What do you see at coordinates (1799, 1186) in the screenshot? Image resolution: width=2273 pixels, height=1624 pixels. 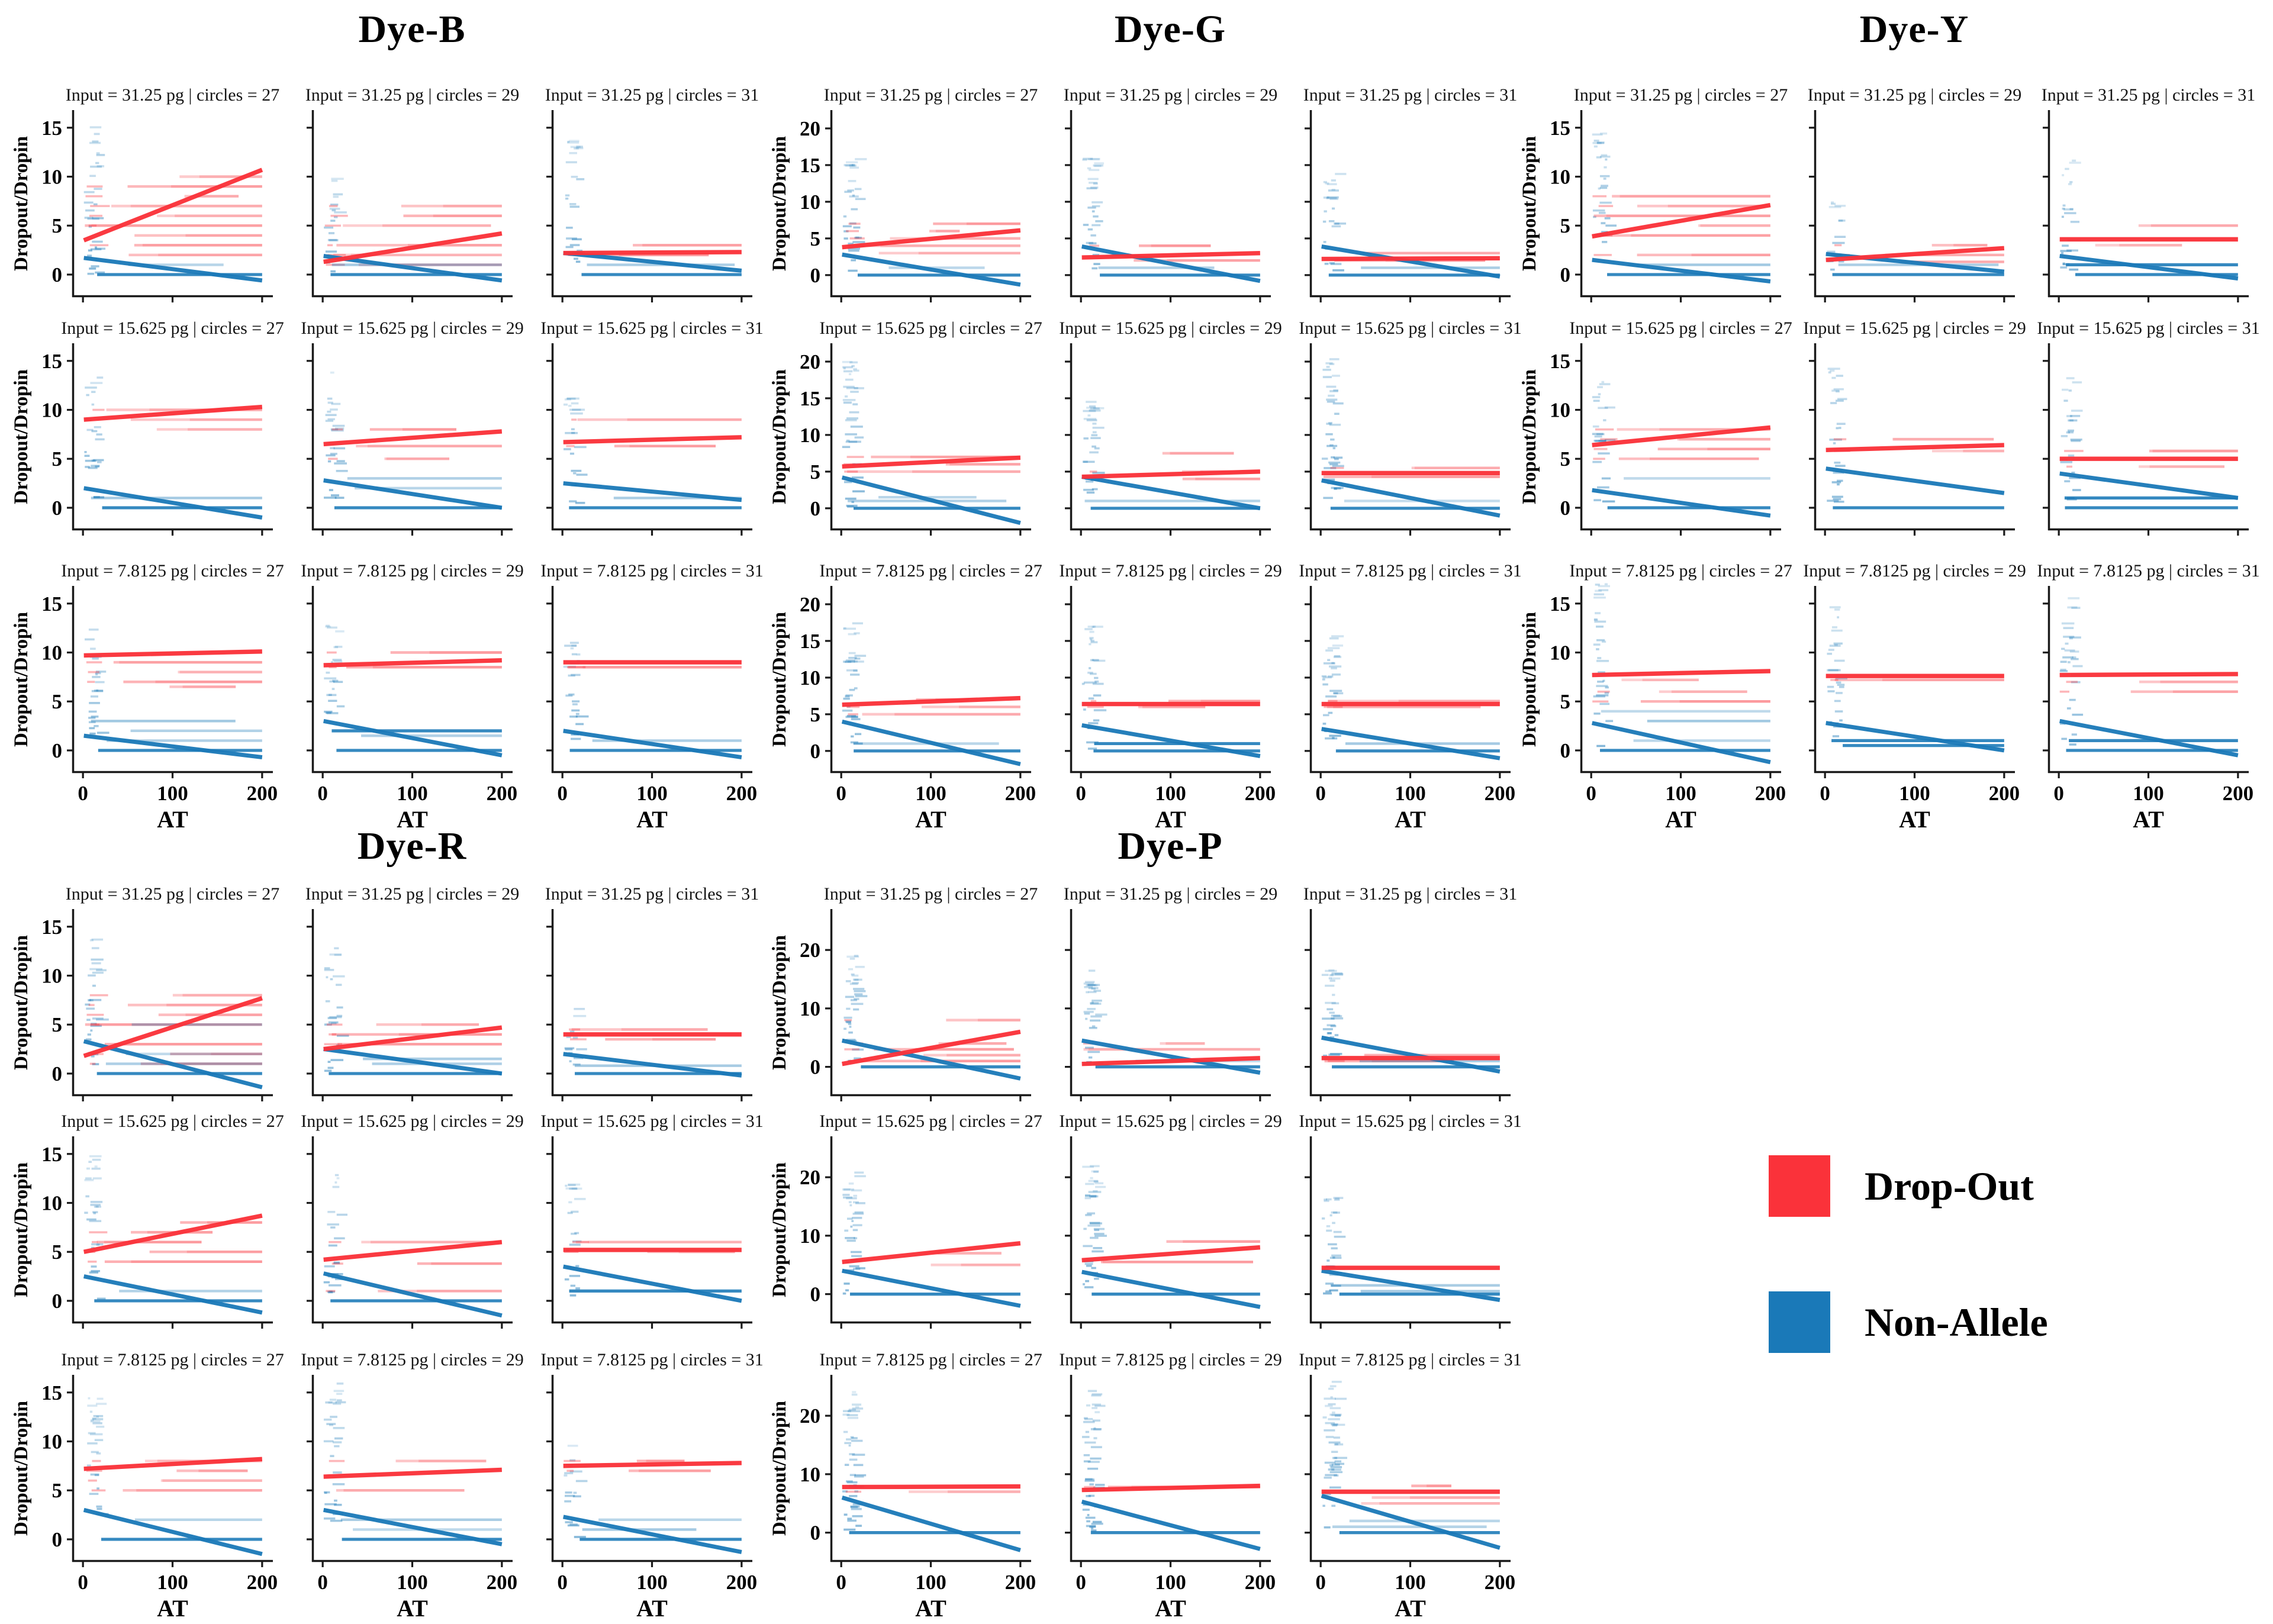 I see `legend-swatch-dropout` at bounding box center [1799, 1186].